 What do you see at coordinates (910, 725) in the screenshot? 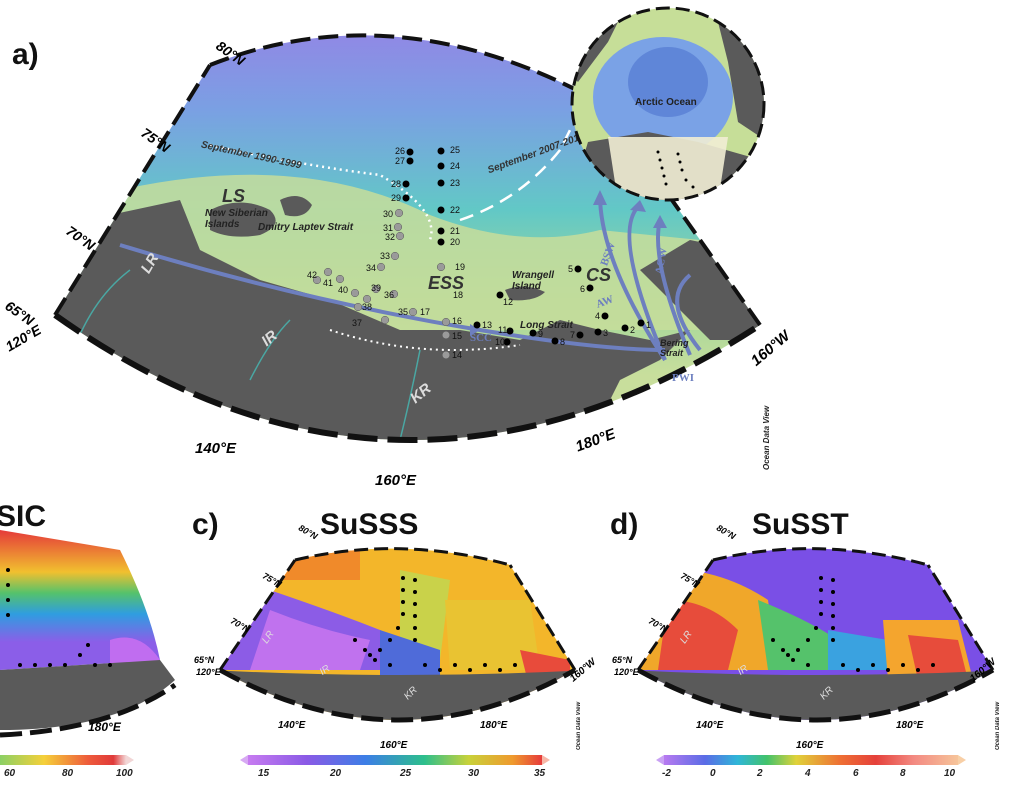
I see `panel-d-lon-180e: 180°E` at bounding box center [910, 725].